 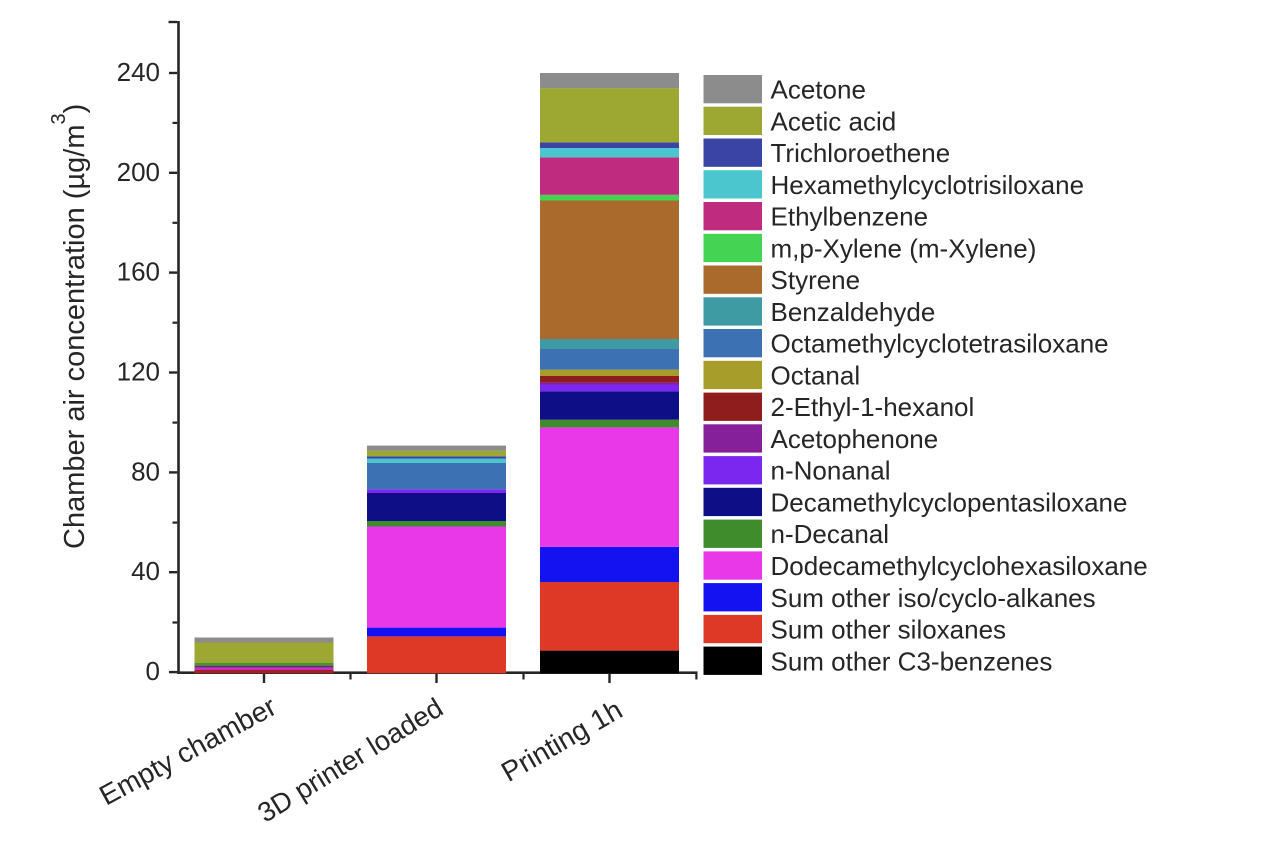 What do you see at coordinates (861, 153) in the screenshot?
I see `svg-text: Trichloroethene` at bounding box center [861, 153].